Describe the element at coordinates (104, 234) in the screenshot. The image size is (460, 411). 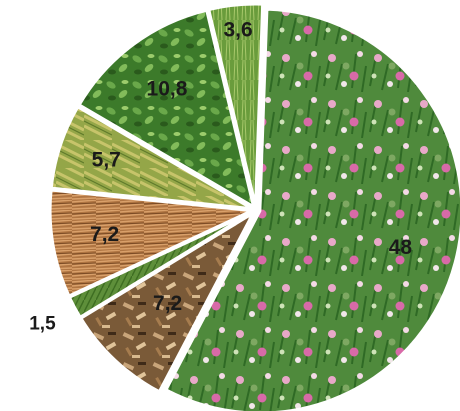
I see `slice-label-4: 7,2` at that location.